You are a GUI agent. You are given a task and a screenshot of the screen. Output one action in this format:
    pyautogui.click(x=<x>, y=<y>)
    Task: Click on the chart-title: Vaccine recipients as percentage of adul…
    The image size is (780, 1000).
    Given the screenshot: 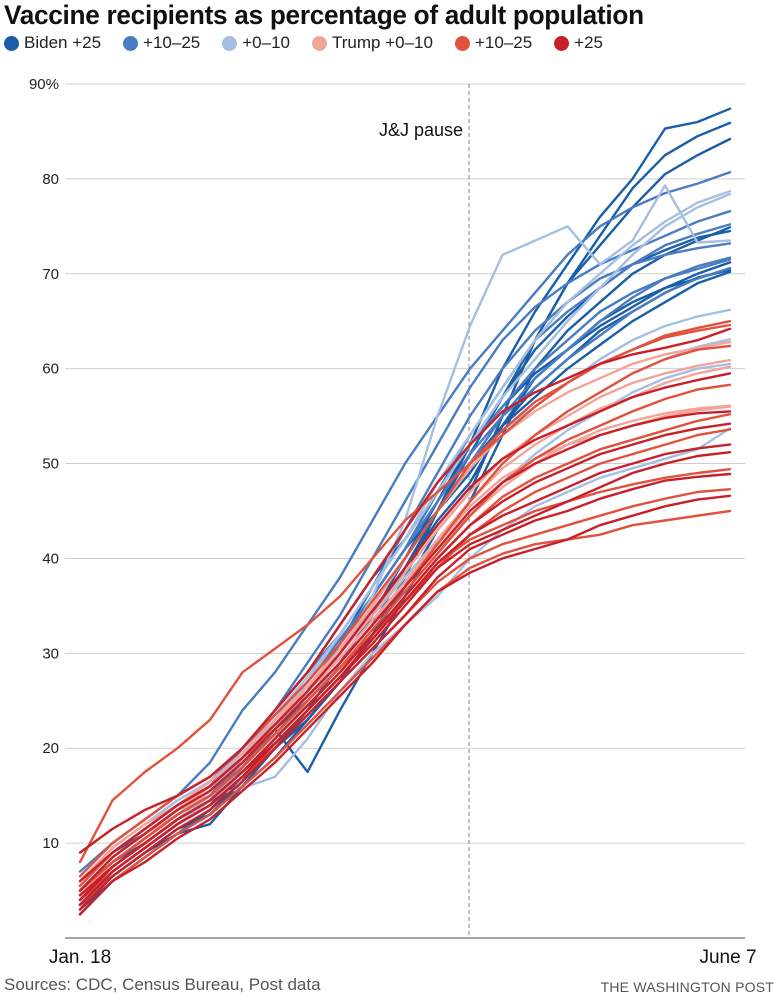 What is the action you would take?
    pyautogui.click(x=324, y=15)
    